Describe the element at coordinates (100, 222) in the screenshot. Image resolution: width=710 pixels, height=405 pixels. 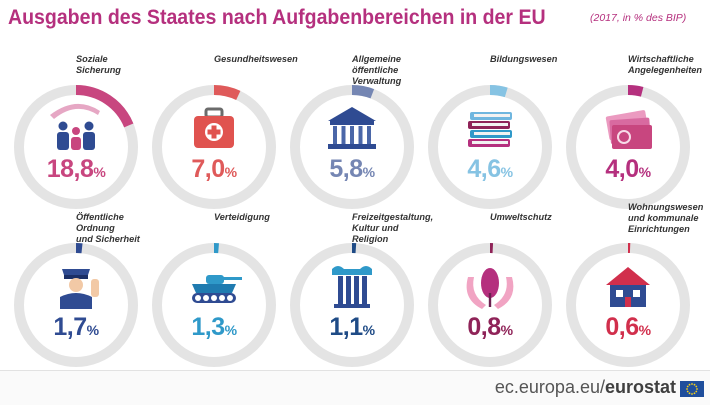
I see `category-label-line: Öffentliche Ordnung` at that location.